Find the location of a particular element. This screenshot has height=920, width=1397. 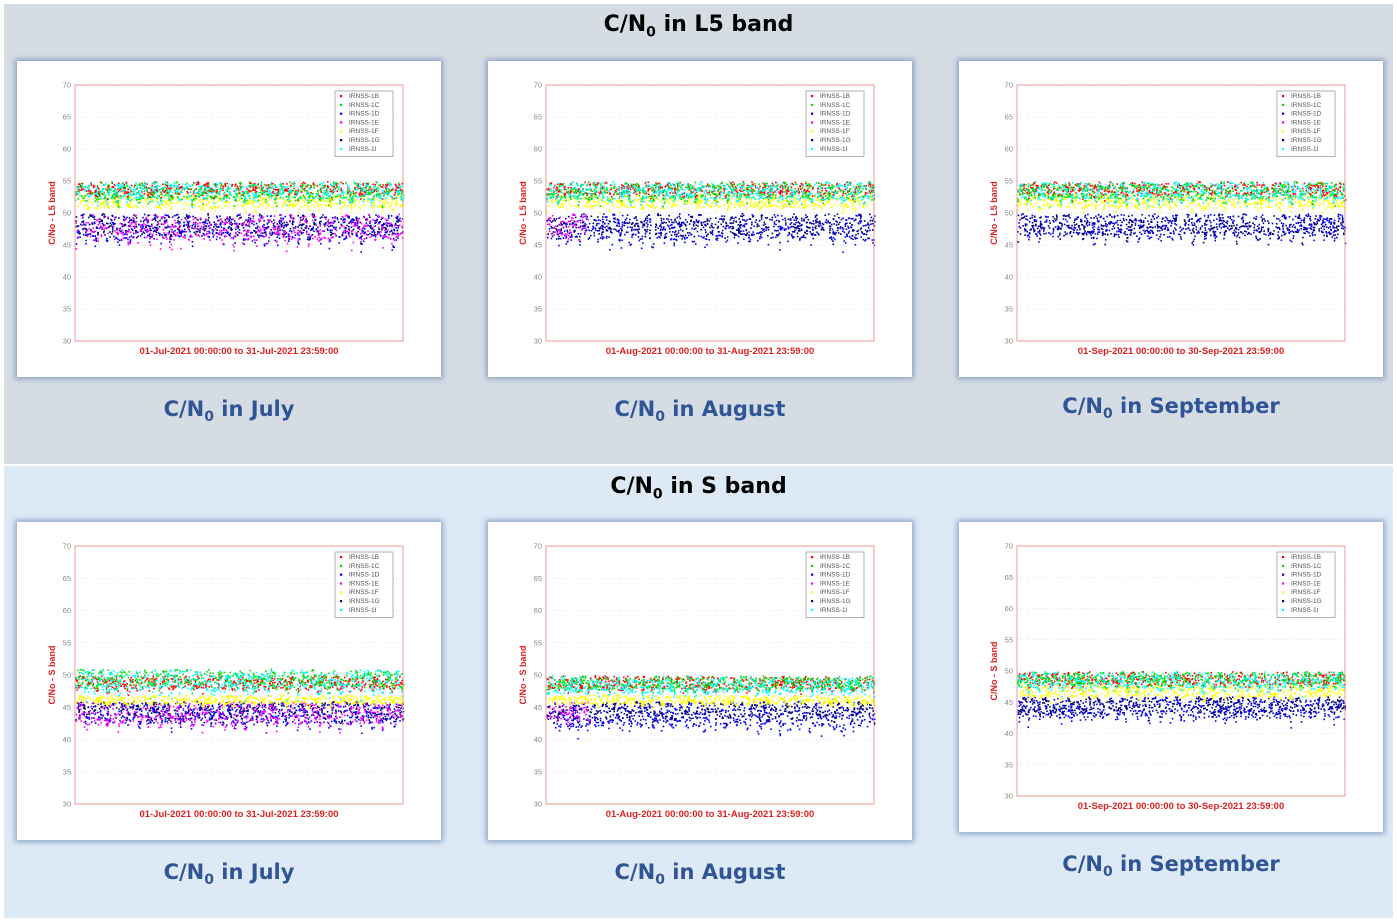

legend-label: IRNSS-1I is located at coordinates (363, 149).